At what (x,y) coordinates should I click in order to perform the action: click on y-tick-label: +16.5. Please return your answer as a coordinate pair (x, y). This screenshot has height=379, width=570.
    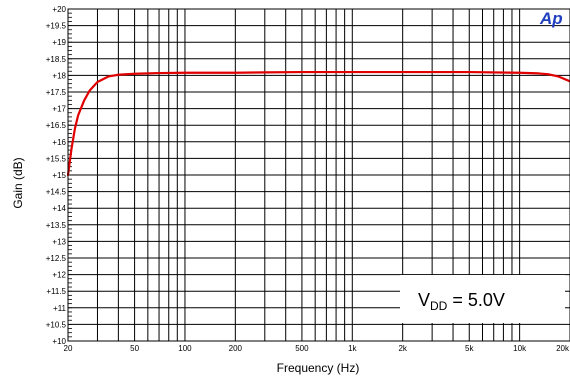
    Looking at the image, I should click on (56, 125).